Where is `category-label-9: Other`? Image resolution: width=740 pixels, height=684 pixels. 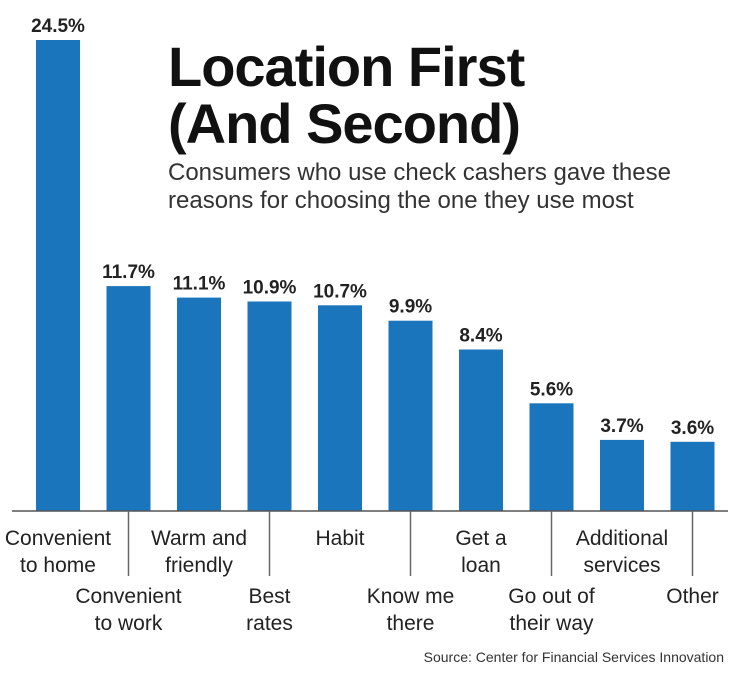 category-label-9: Other is located at coordinates (692, 596).